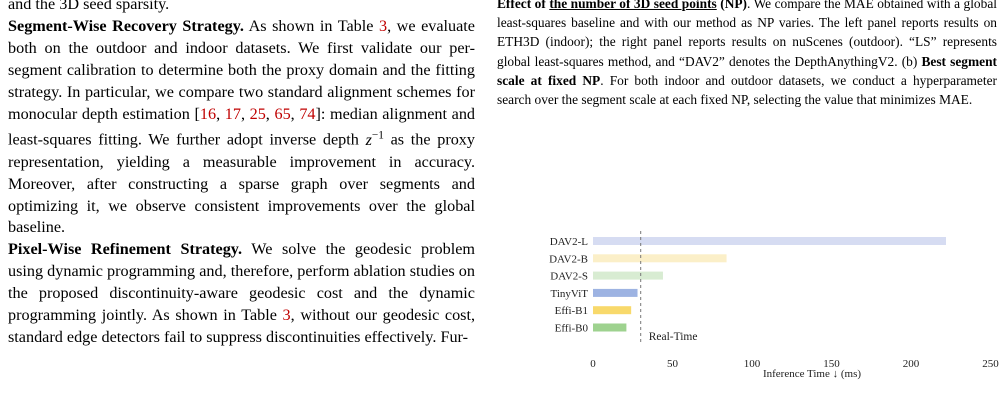 The height and width of the screenshot is (405, 1004). I want to click on citation-link: 65, so click(282, 113).